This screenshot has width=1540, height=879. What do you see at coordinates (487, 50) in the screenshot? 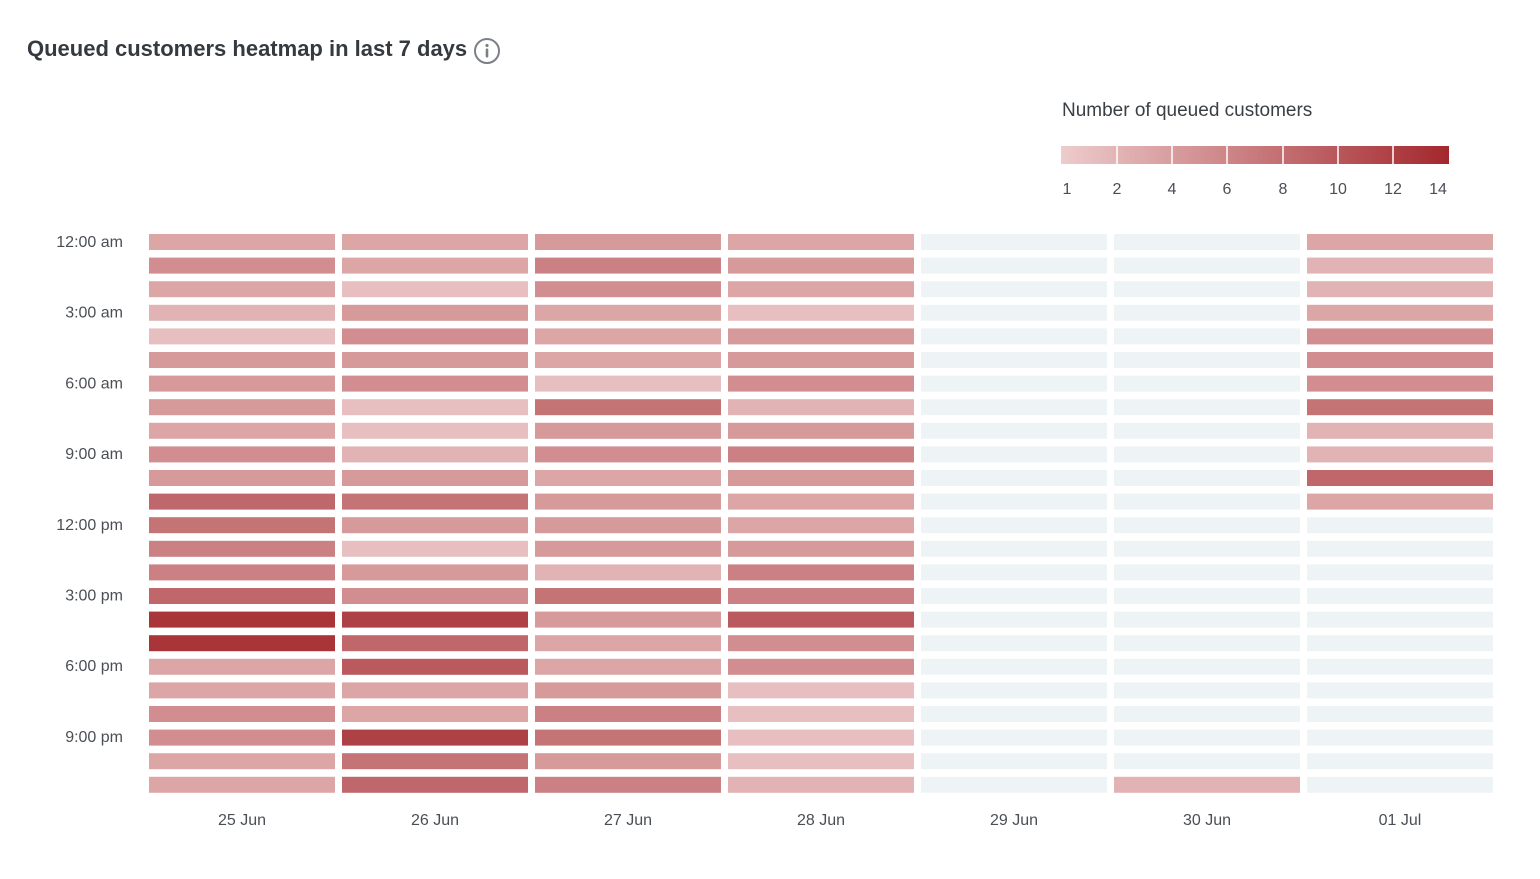
I see `info-circle-icon` at bounding box center [487, 50].